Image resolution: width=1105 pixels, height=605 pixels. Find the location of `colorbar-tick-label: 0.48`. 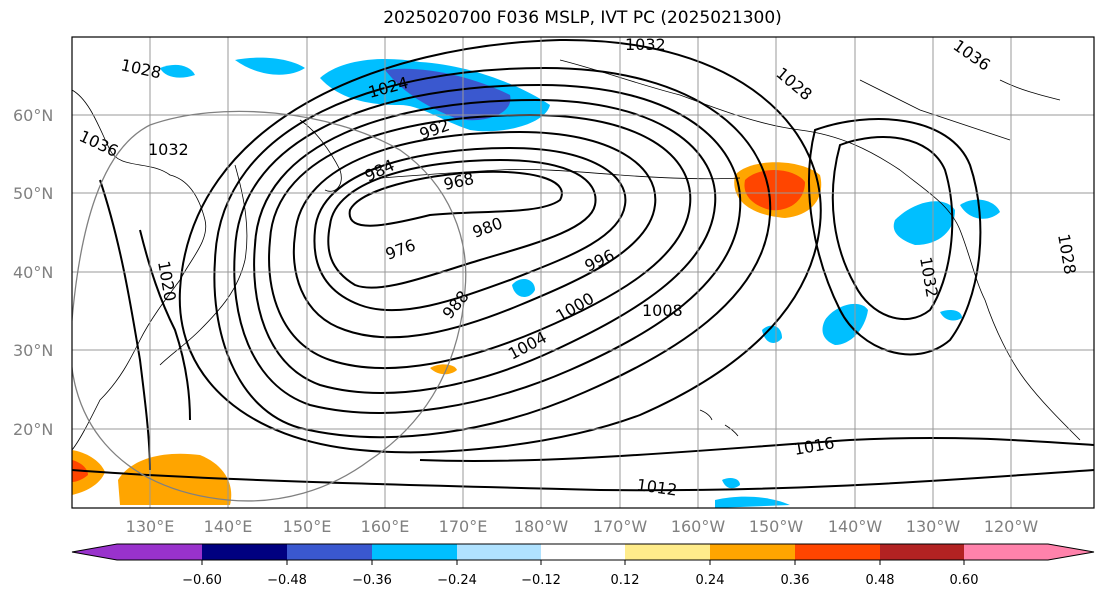

colorbar-tick-label: 0.48 is located at coordinates (880, 580).